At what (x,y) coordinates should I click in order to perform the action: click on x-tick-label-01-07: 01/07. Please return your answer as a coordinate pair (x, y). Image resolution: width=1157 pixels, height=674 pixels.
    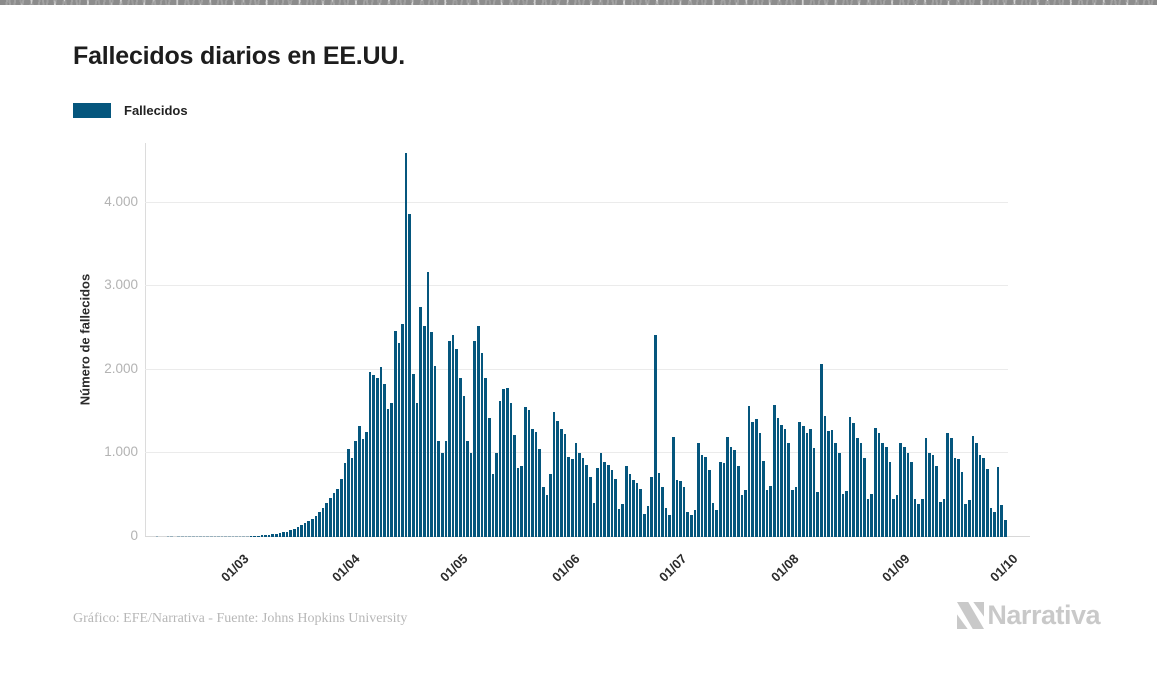
    Looking at the image, I should click on (673, 568).